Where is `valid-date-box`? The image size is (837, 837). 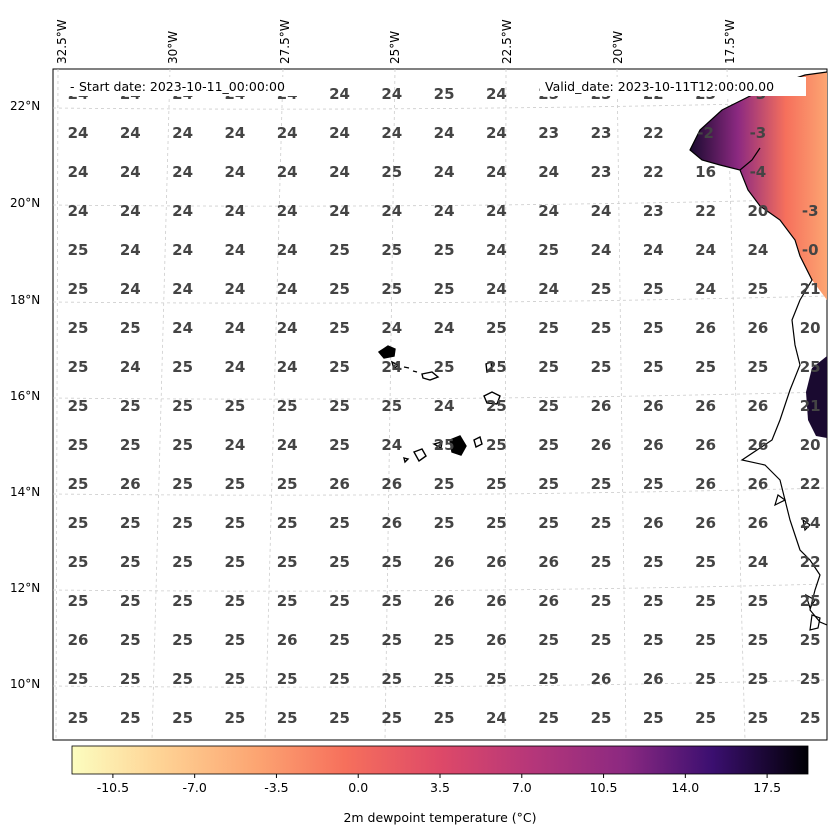
valid-date-box is located at coordinates (673, 86).